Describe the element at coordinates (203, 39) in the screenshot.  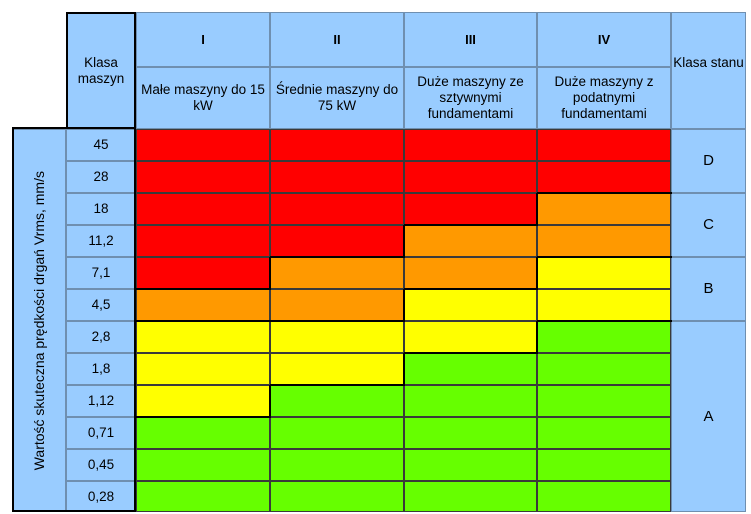
I see `column-numeral-1: I` at that location.